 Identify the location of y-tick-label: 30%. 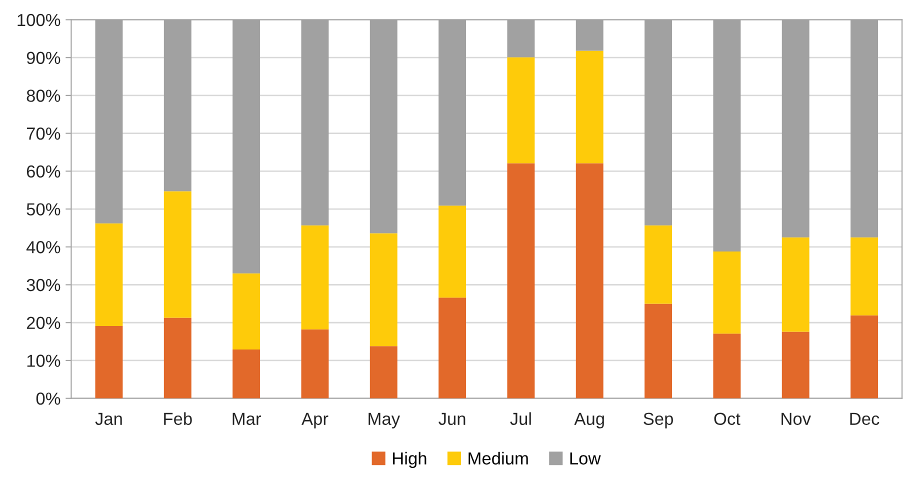
(43, 285).